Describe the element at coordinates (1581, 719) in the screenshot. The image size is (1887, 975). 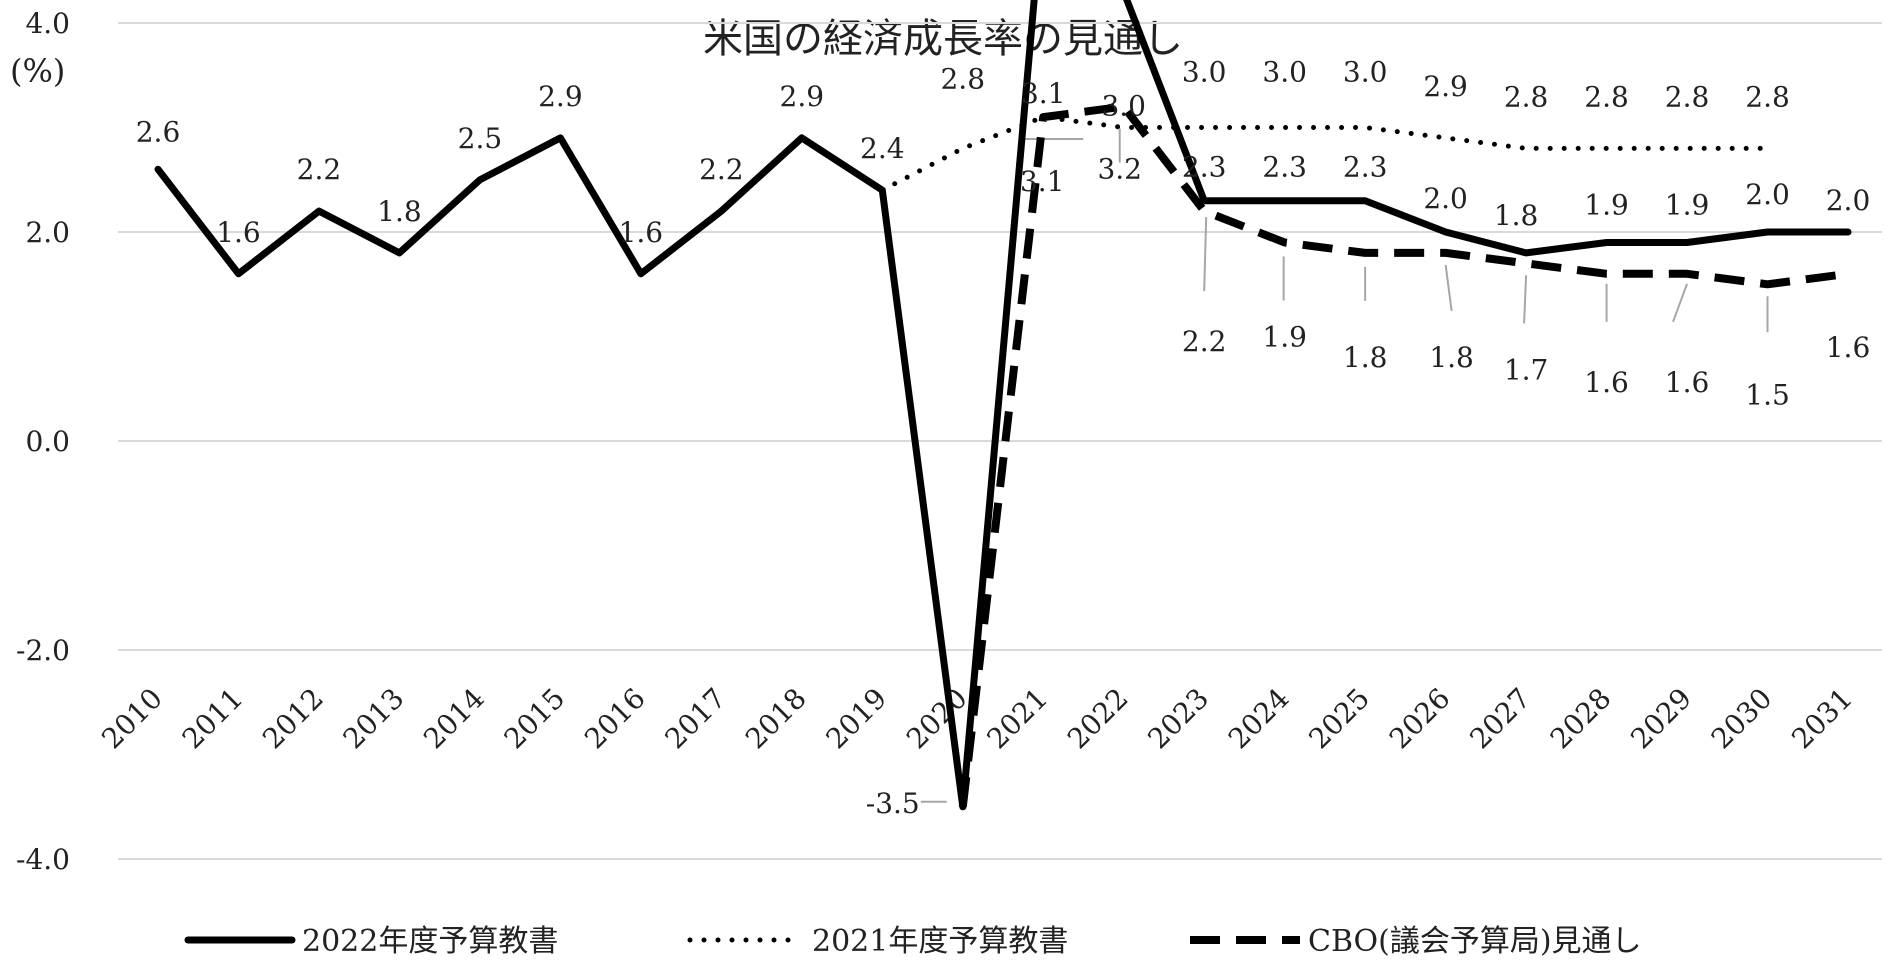
I see `x-tick-label: 2028` at that location.